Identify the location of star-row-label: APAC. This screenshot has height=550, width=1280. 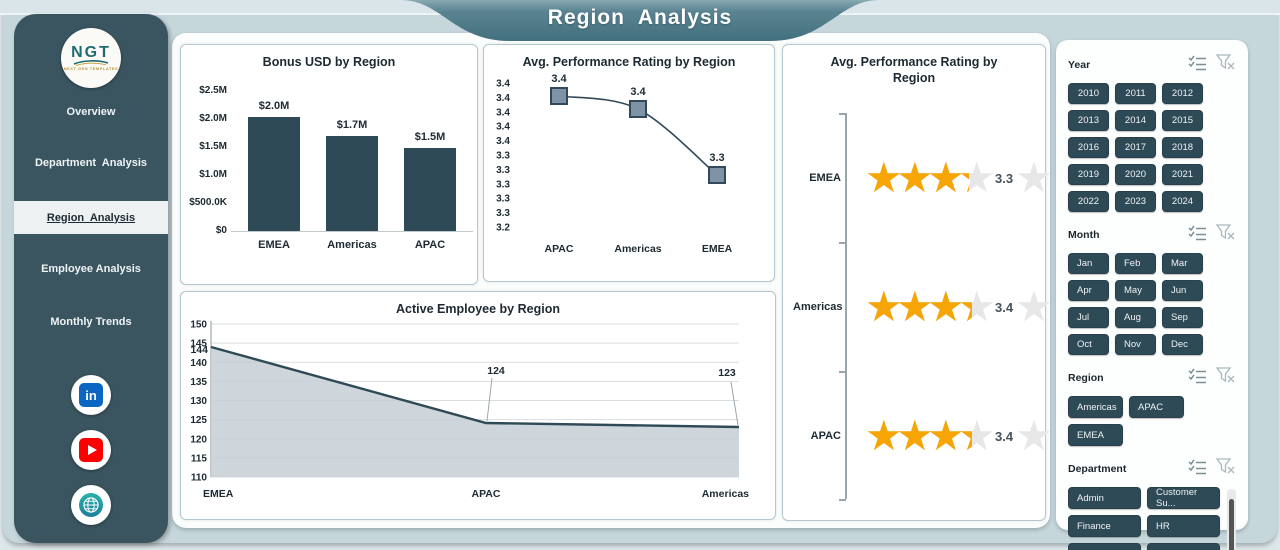
(825, 436).